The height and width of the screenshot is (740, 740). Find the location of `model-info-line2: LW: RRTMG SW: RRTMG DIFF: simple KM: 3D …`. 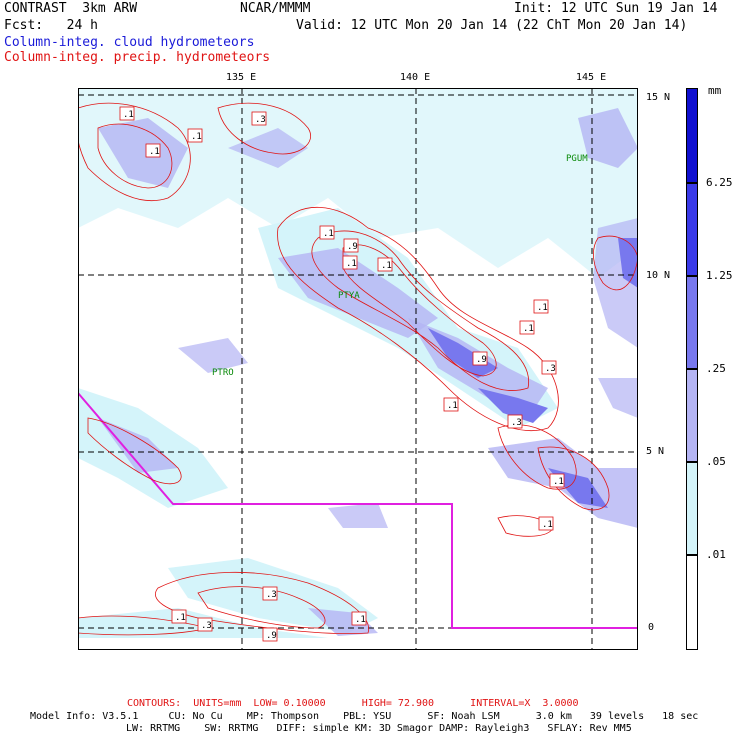

model-info-line2: LW: RRTMG SW: RRTMG DIFF: simple KM: 3D … is located at coordinates (379, 728).